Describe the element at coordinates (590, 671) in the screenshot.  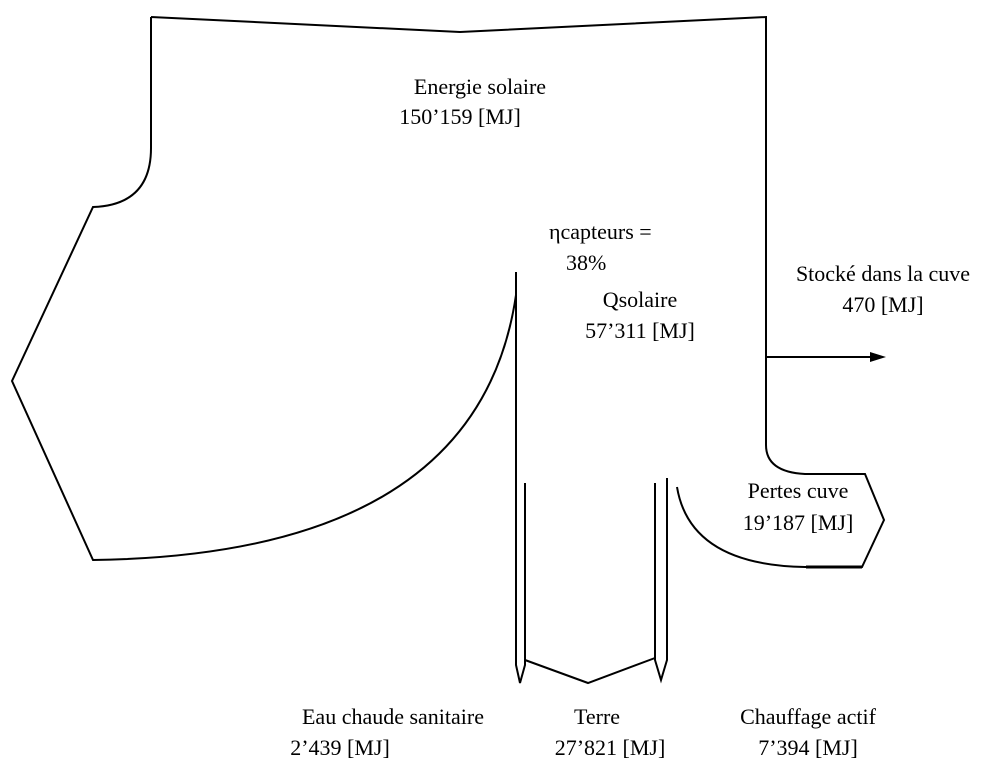
I see `ground-flow-outline` at that location.